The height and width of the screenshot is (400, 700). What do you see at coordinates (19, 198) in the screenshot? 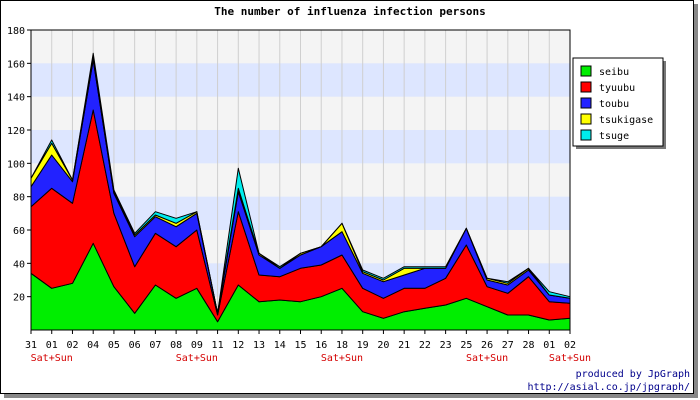
I see `y-tick-label: 80` at bounding box center [19, 198].